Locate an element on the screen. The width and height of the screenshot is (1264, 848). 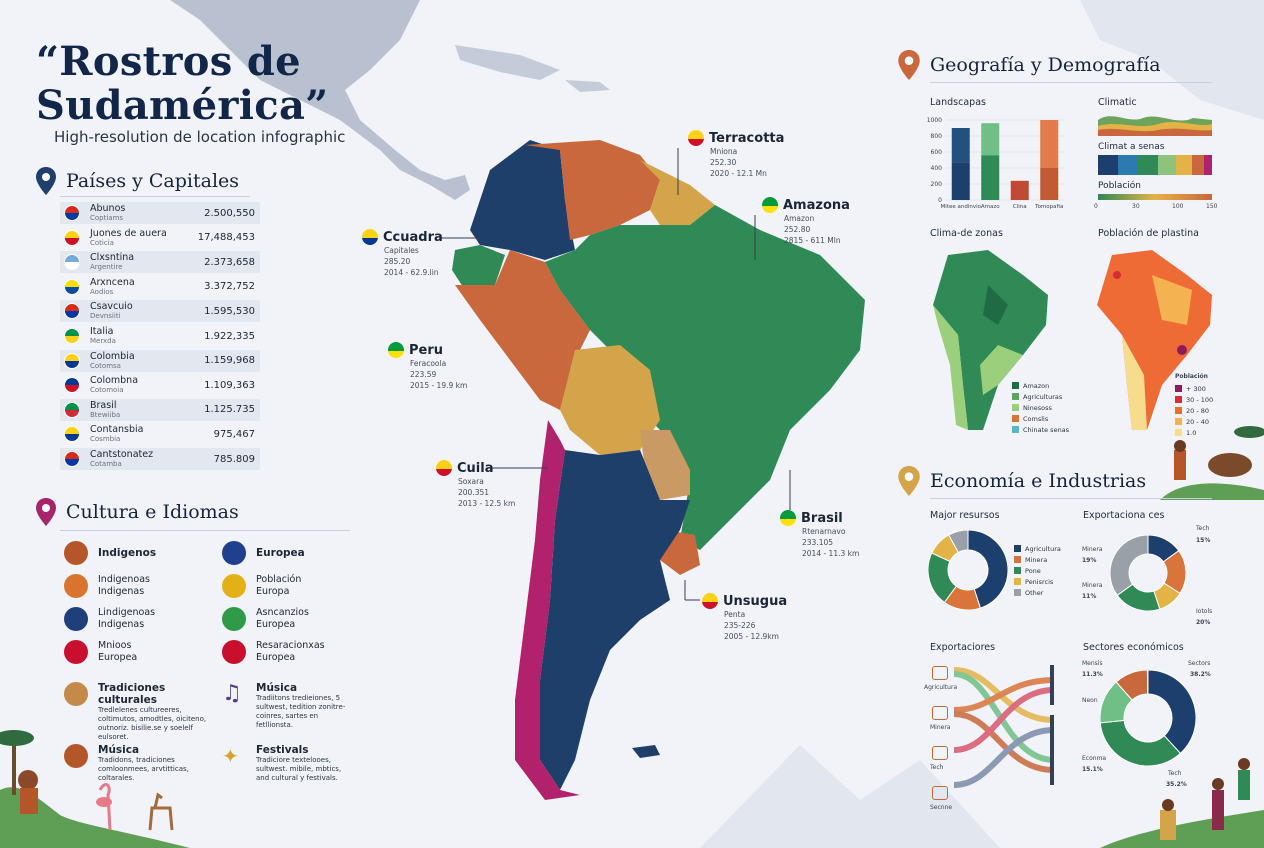
callout-l3: 2015 - 19.9 km is located at coordinates (439, 385).